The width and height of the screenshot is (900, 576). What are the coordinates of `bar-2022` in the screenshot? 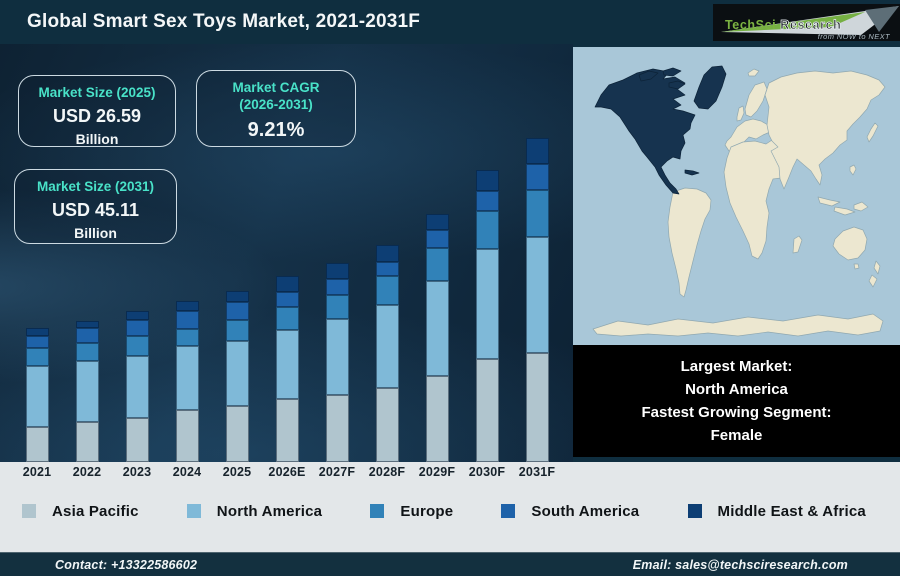 It's located at (87, 391).